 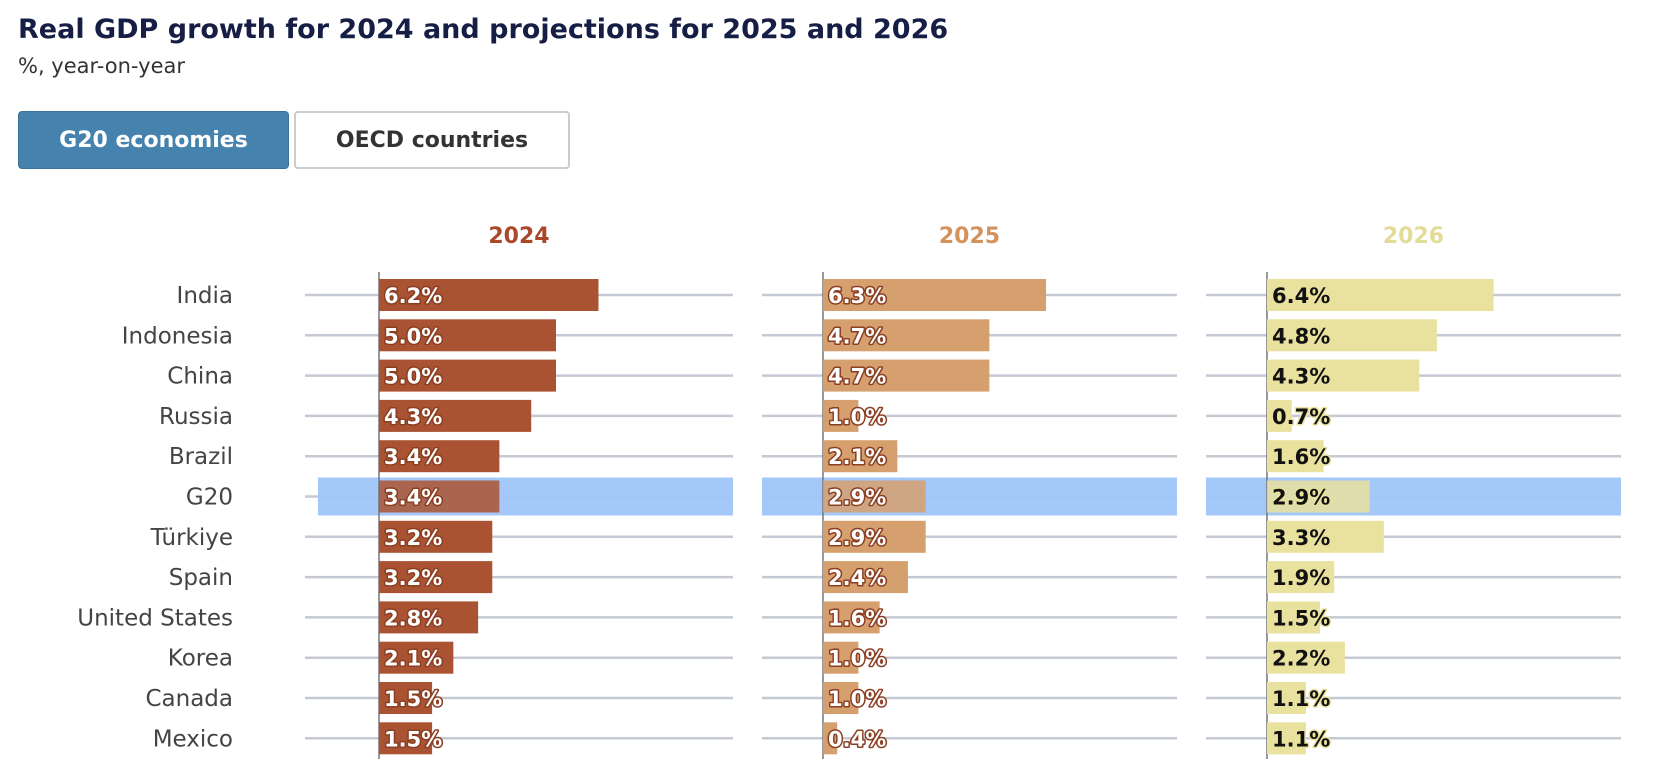 I want to click on category-label: Spain, so click(x=201, y=578).